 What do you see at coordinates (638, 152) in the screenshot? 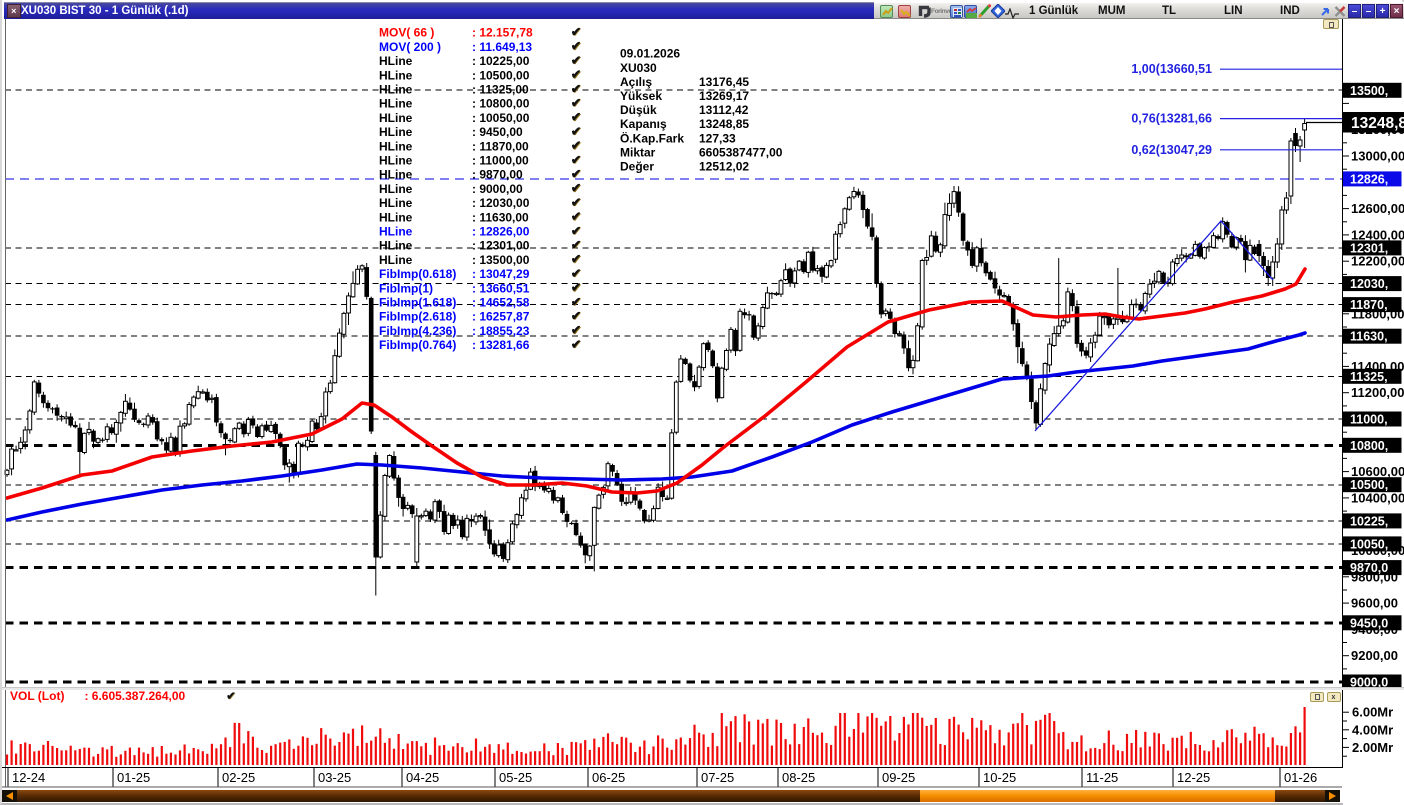
I see `svg-text: Miktar` at bounding box center [638, 152].